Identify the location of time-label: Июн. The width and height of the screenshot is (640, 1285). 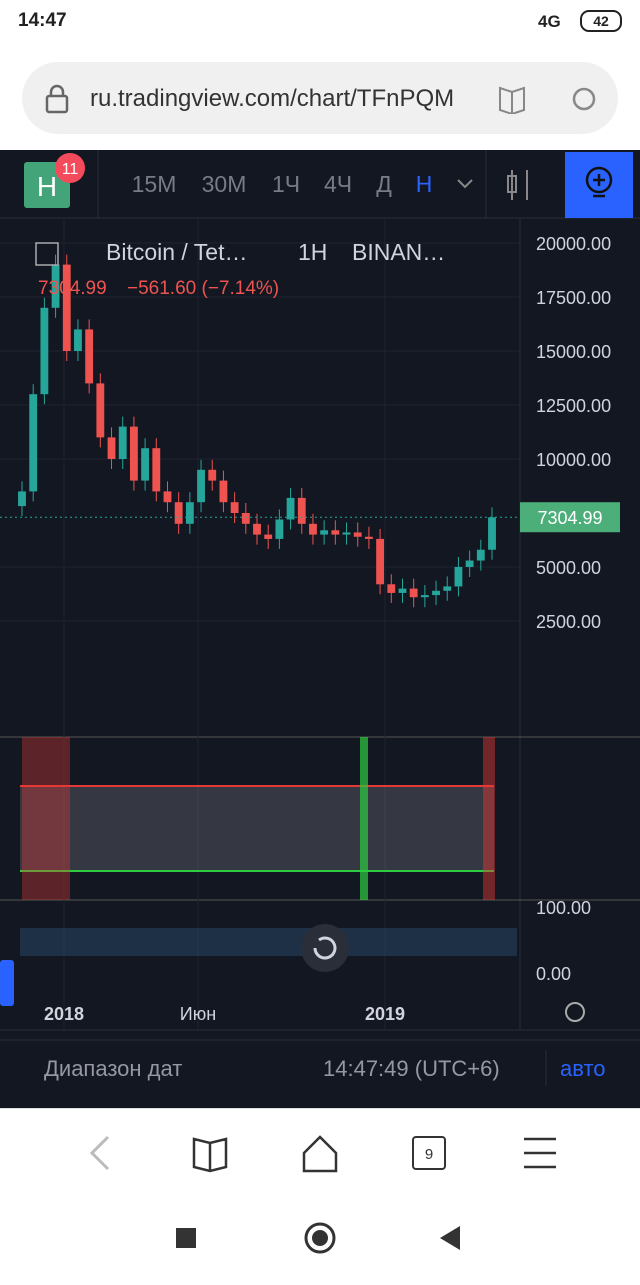
(198, 1014).